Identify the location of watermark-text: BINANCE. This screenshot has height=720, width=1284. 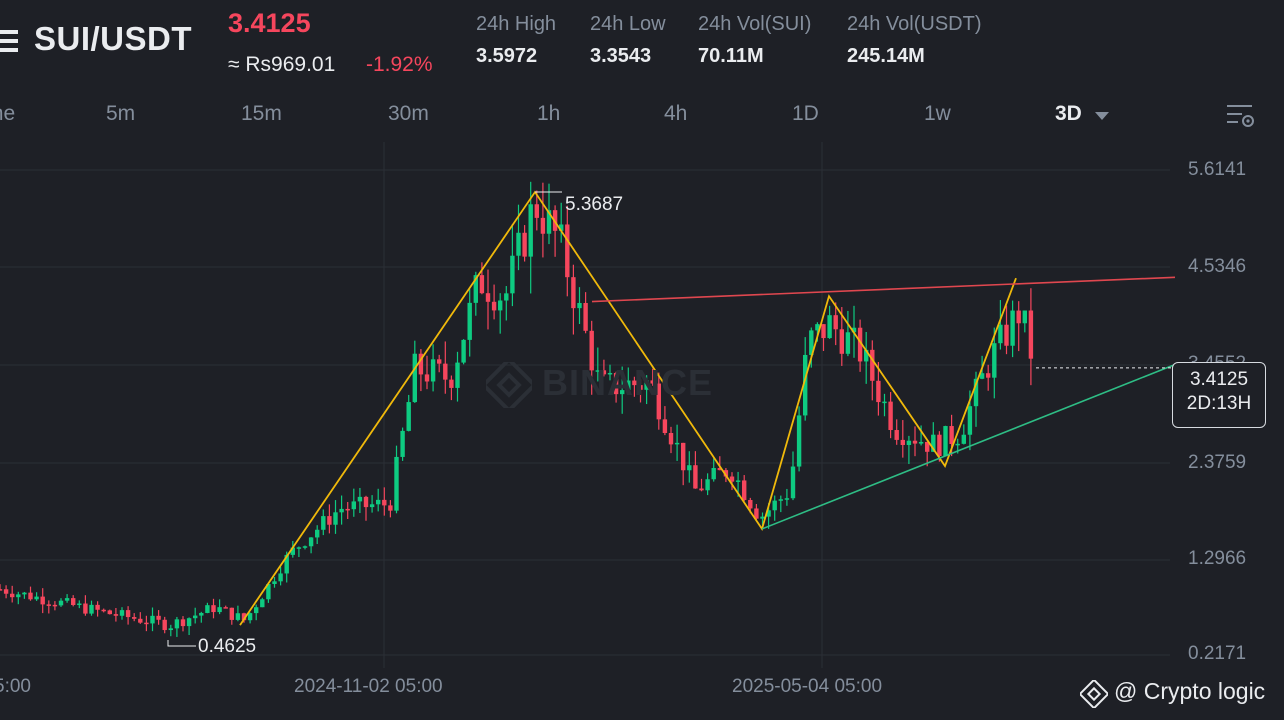
(628, 382).